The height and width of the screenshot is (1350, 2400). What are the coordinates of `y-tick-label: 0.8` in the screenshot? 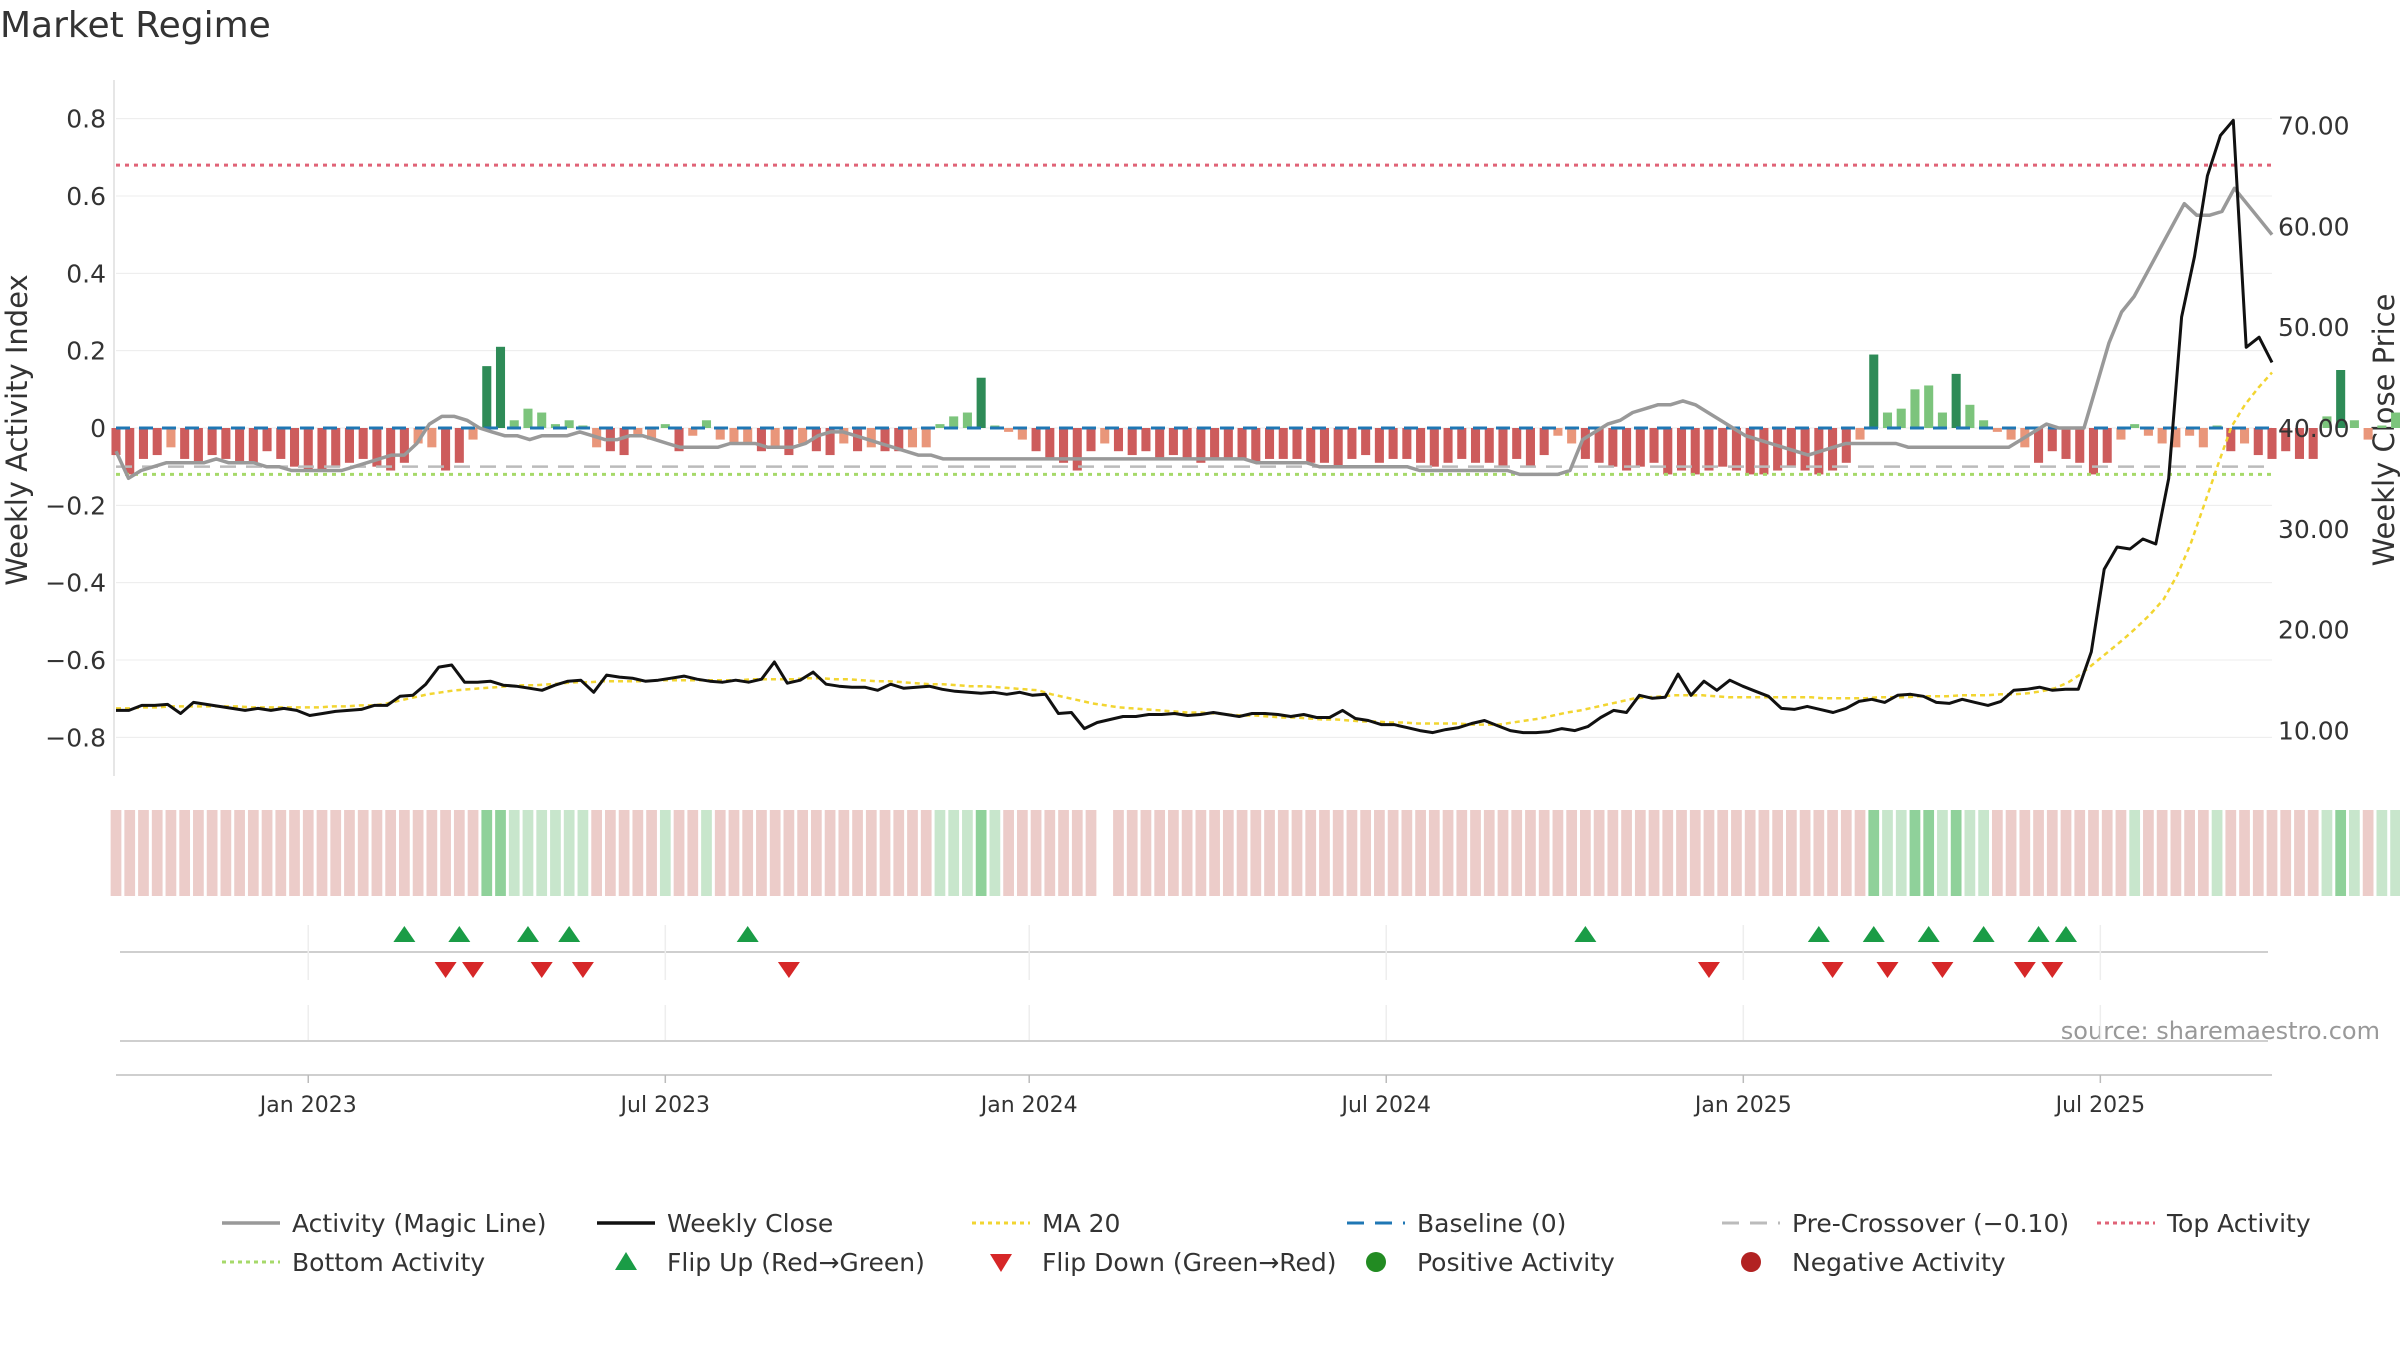 It's located at (86, 119).